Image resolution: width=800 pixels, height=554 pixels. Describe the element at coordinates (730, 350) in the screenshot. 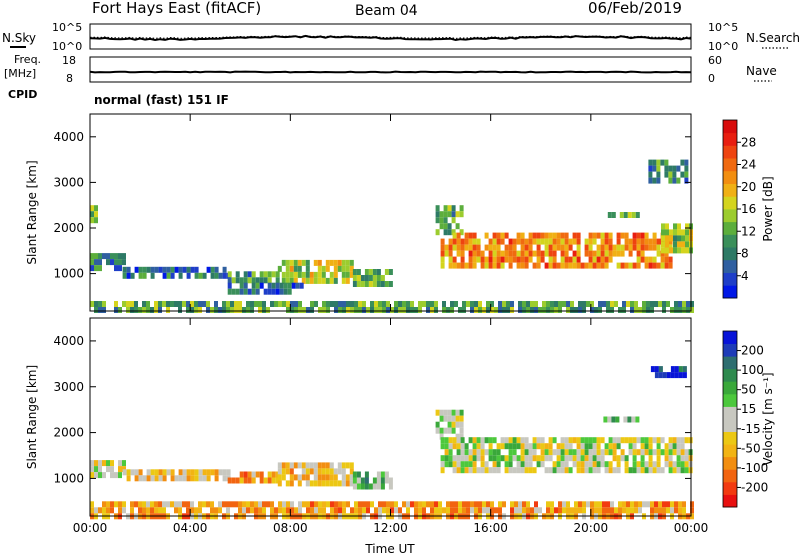

I see `velocity-colorbar-segment` at that location.